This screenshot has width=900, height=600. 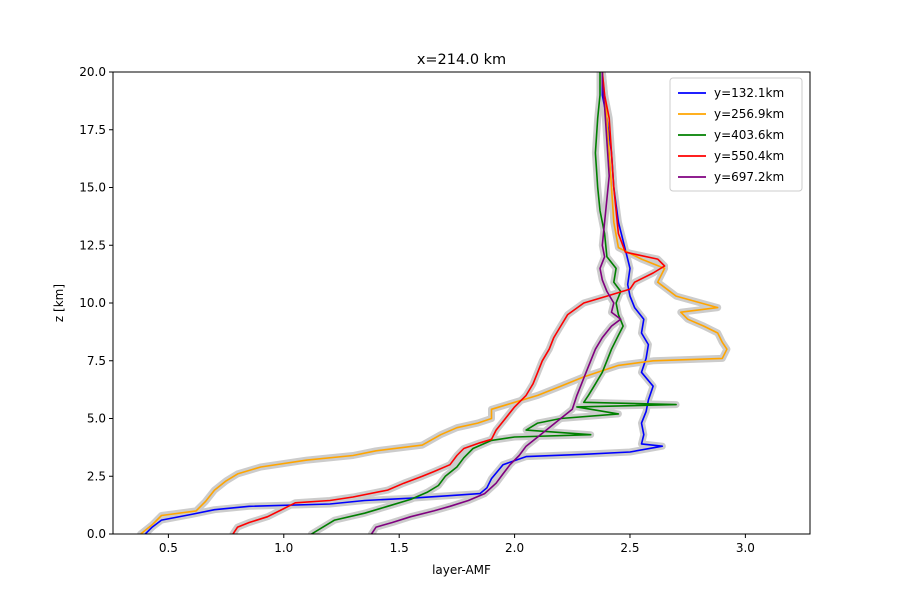 What do you see at coordinates (96, 534) in the screenshot?
I see `y-tick-label: 0.0` at bounding box center [96, 534].